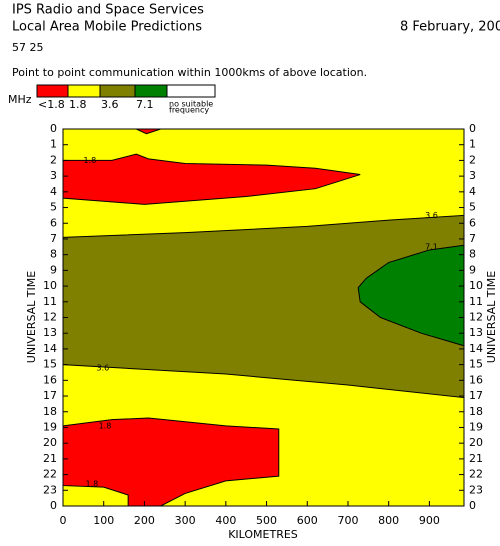 This screenshot has width=500, height=546. I want to click on y-tick-label-right: 2, so click(472, 159).